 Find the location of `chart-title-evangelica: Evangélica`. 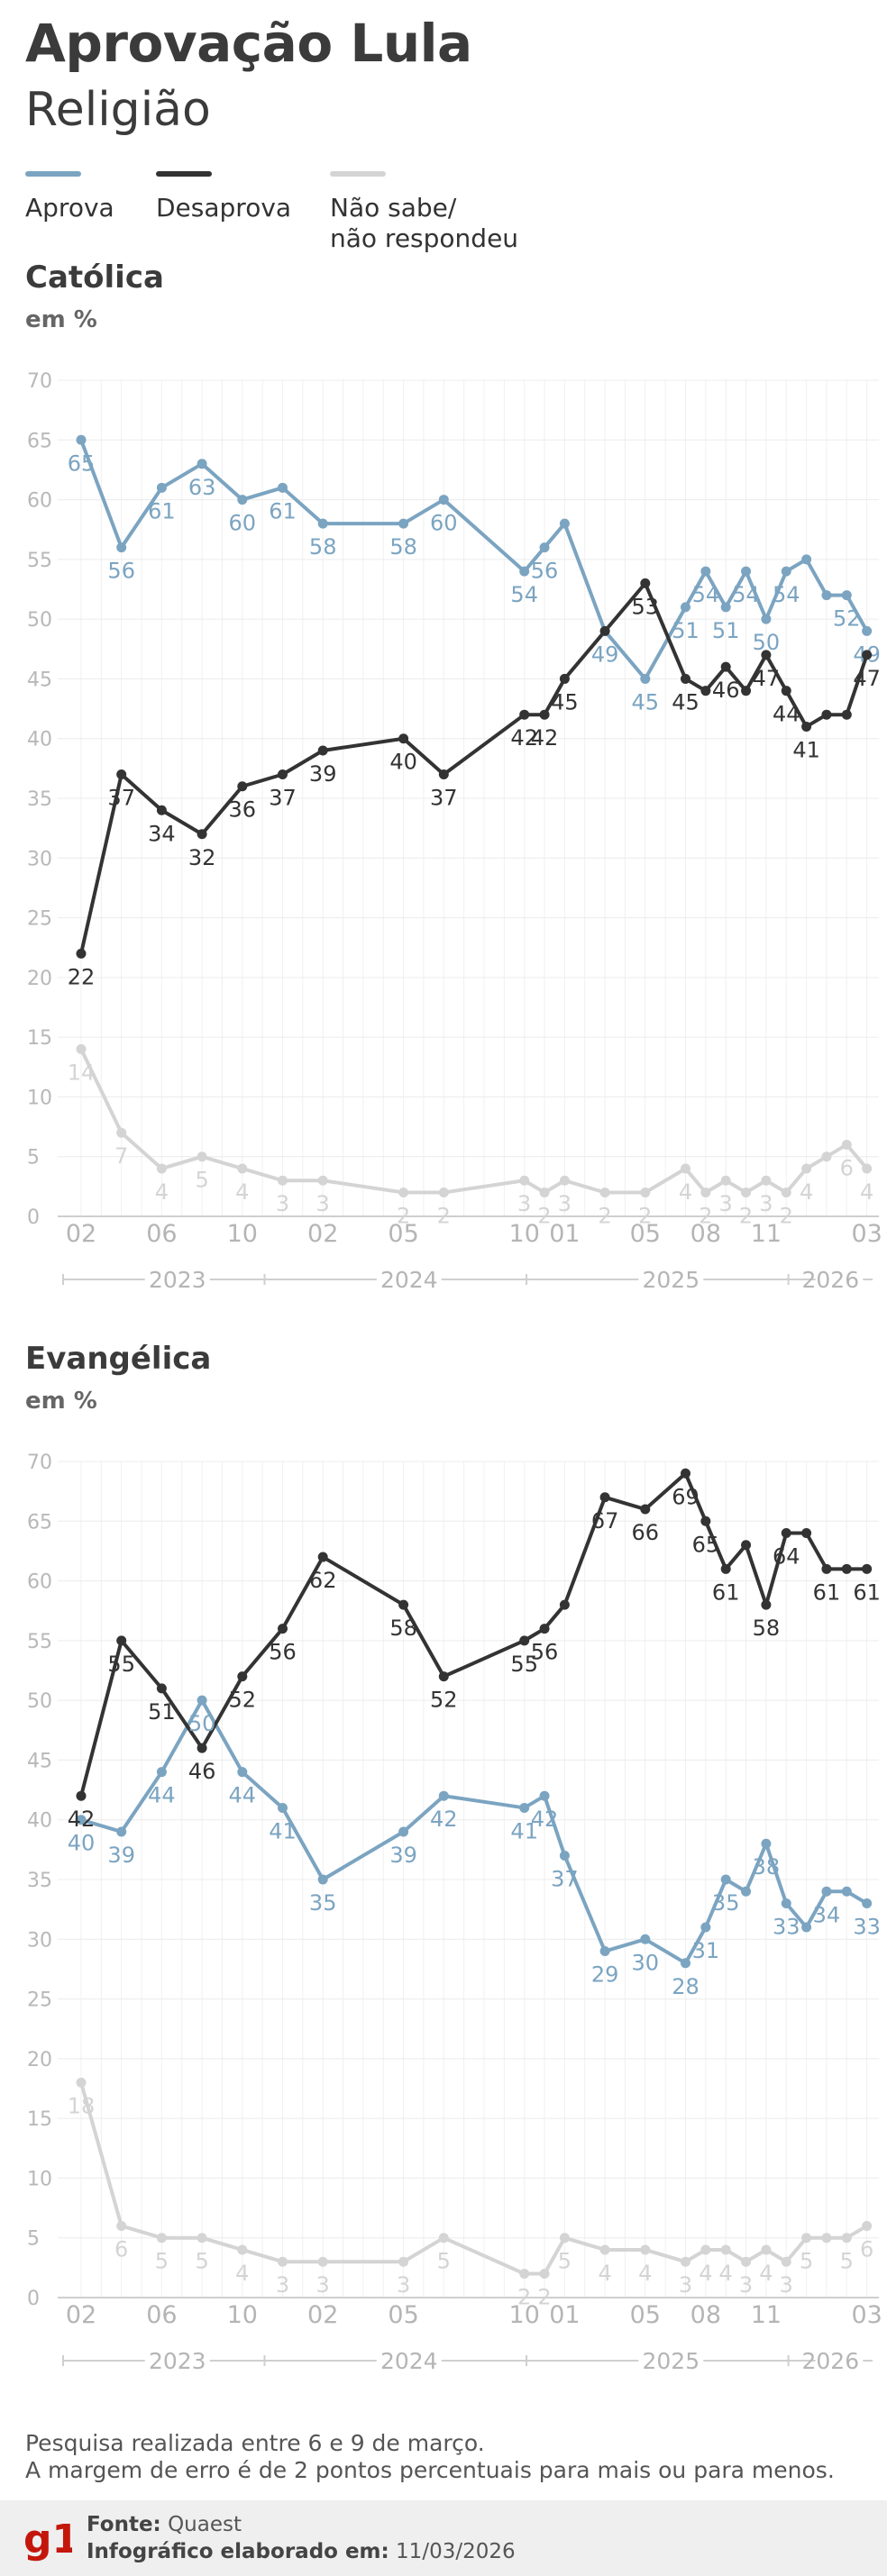

chart-title-evangelica: Evangélica is located at coordinates (118, 1359).